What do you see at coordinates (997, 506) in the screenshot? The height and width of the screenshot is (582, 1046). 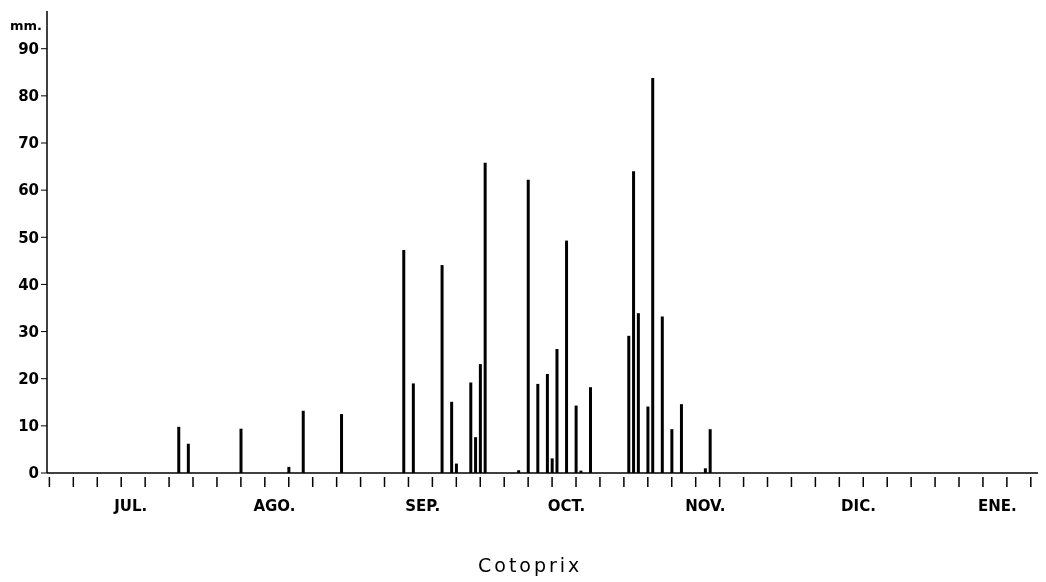 I see `x-tick-label: ENE.` at bounding box center [997, 506].